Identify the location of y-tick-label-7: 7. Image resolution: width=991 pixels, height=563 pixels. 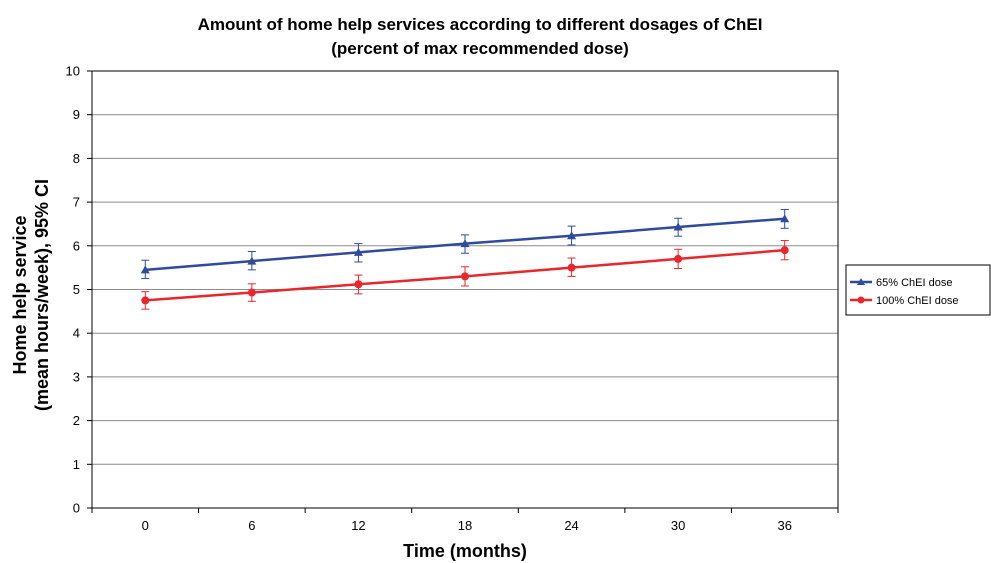
(76, 202).